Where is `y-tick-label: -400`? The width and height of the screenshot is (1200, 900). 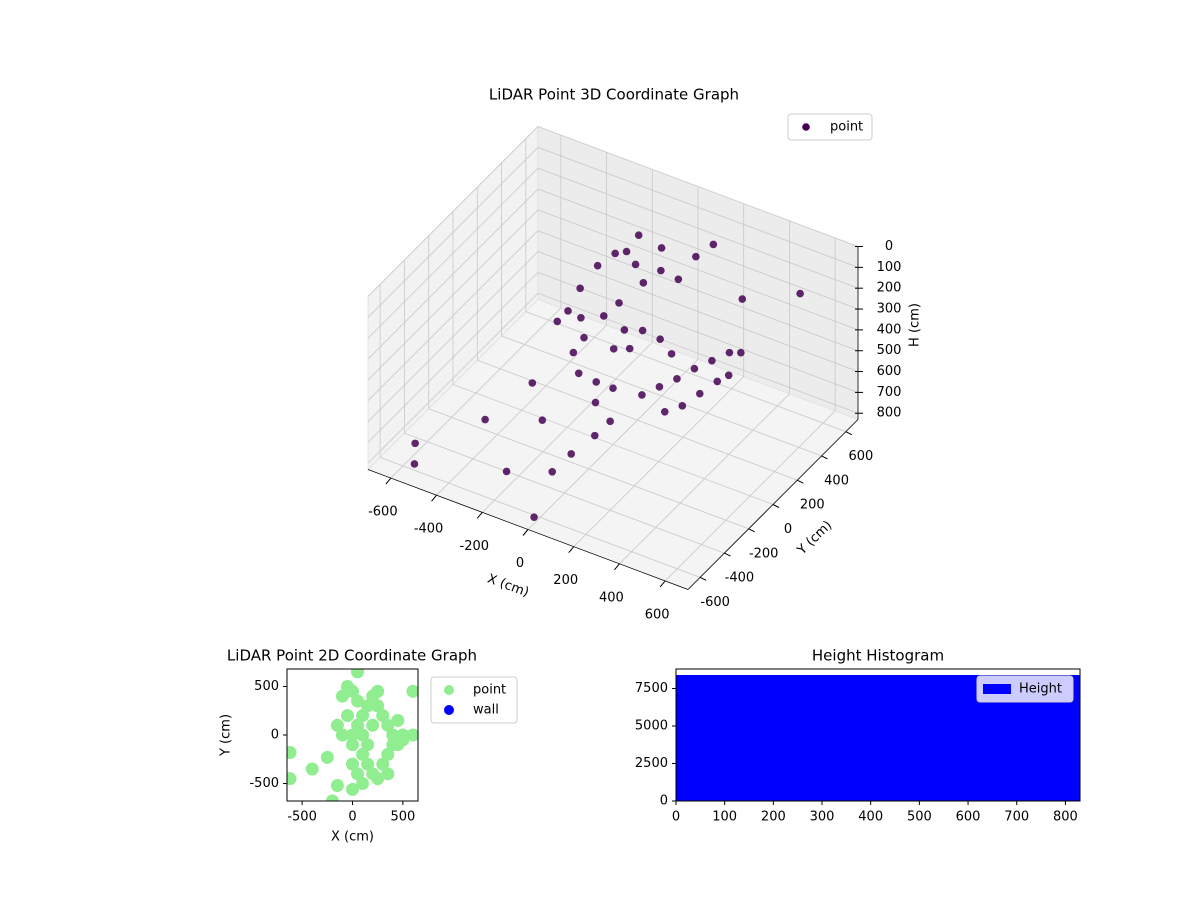
y-tick-label: -400 is located at coordinates (740, 578).